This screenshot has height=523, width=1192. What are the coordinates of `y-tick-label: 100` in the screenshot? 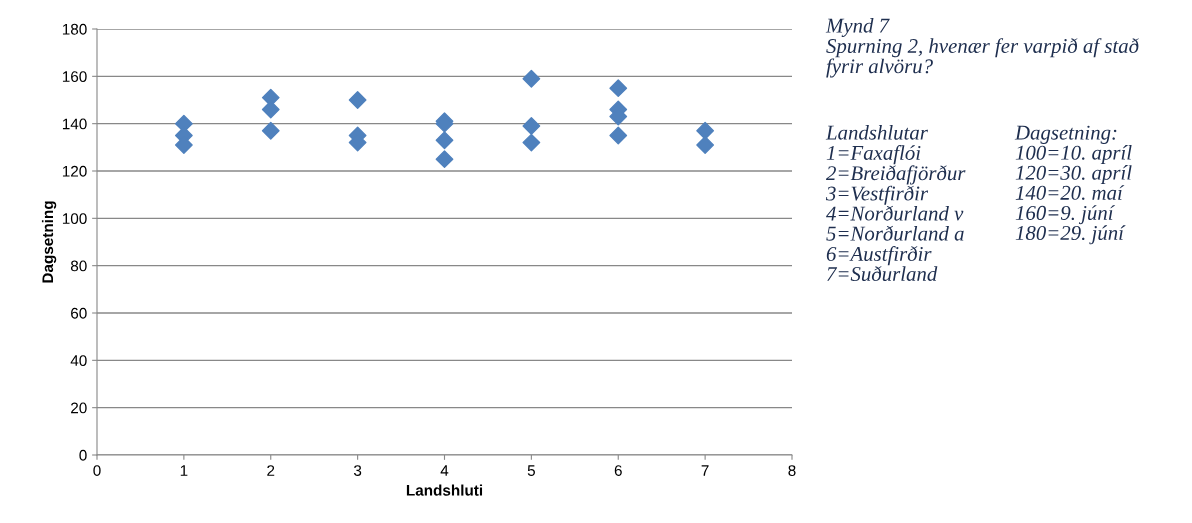 It's located at (74, 219).